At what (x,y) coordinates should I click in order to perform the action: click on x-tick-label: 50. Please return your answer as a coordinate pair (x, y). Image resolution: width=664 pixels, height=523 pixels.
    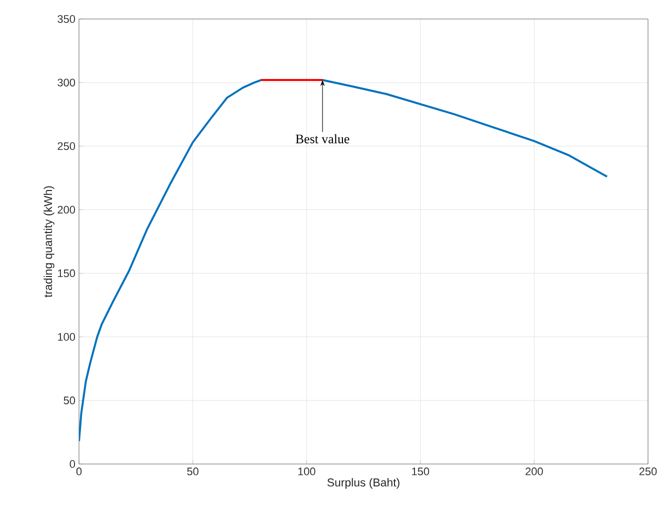
    Looking at the image, I should click on (192, 472).